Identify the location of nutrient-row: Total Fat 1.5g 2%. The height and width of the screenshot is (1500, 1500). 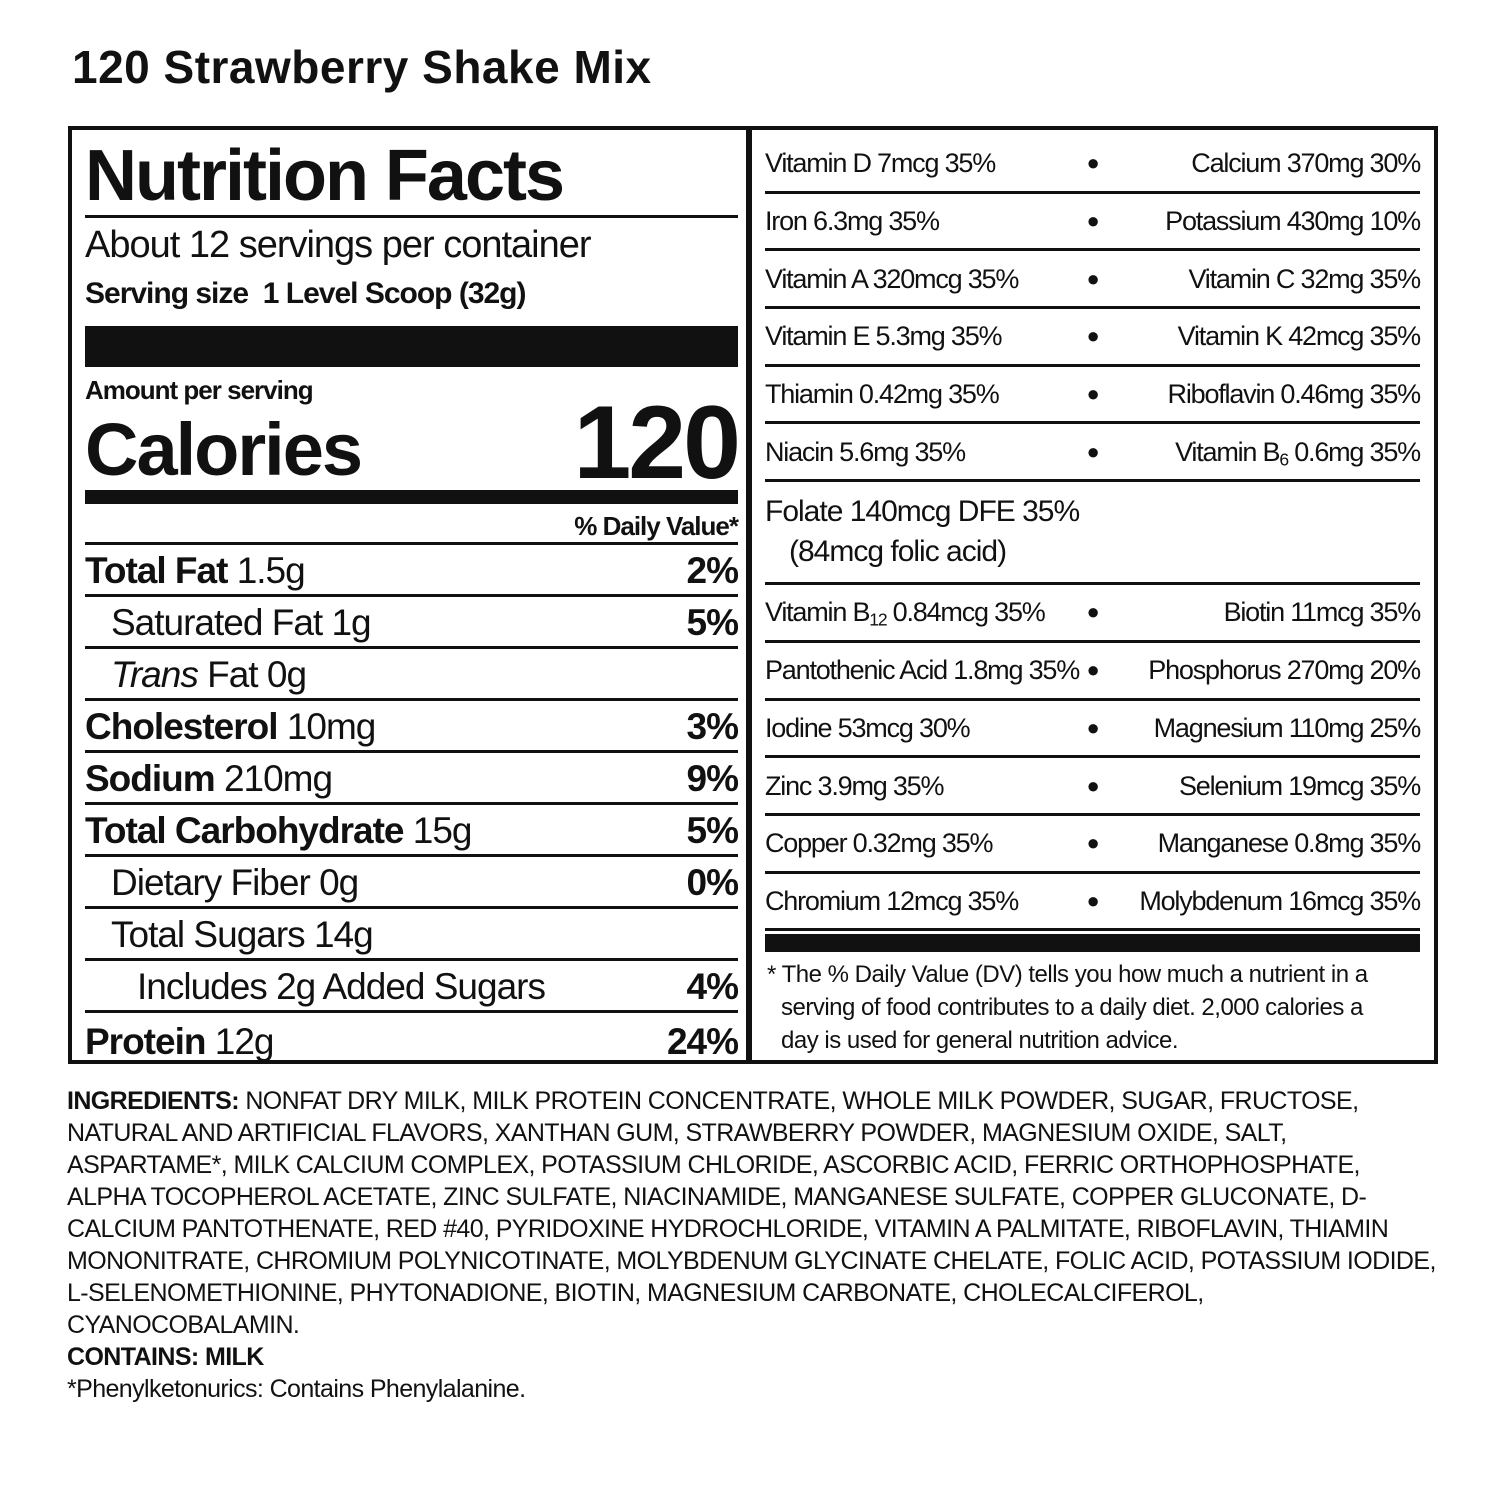
(412, 571).